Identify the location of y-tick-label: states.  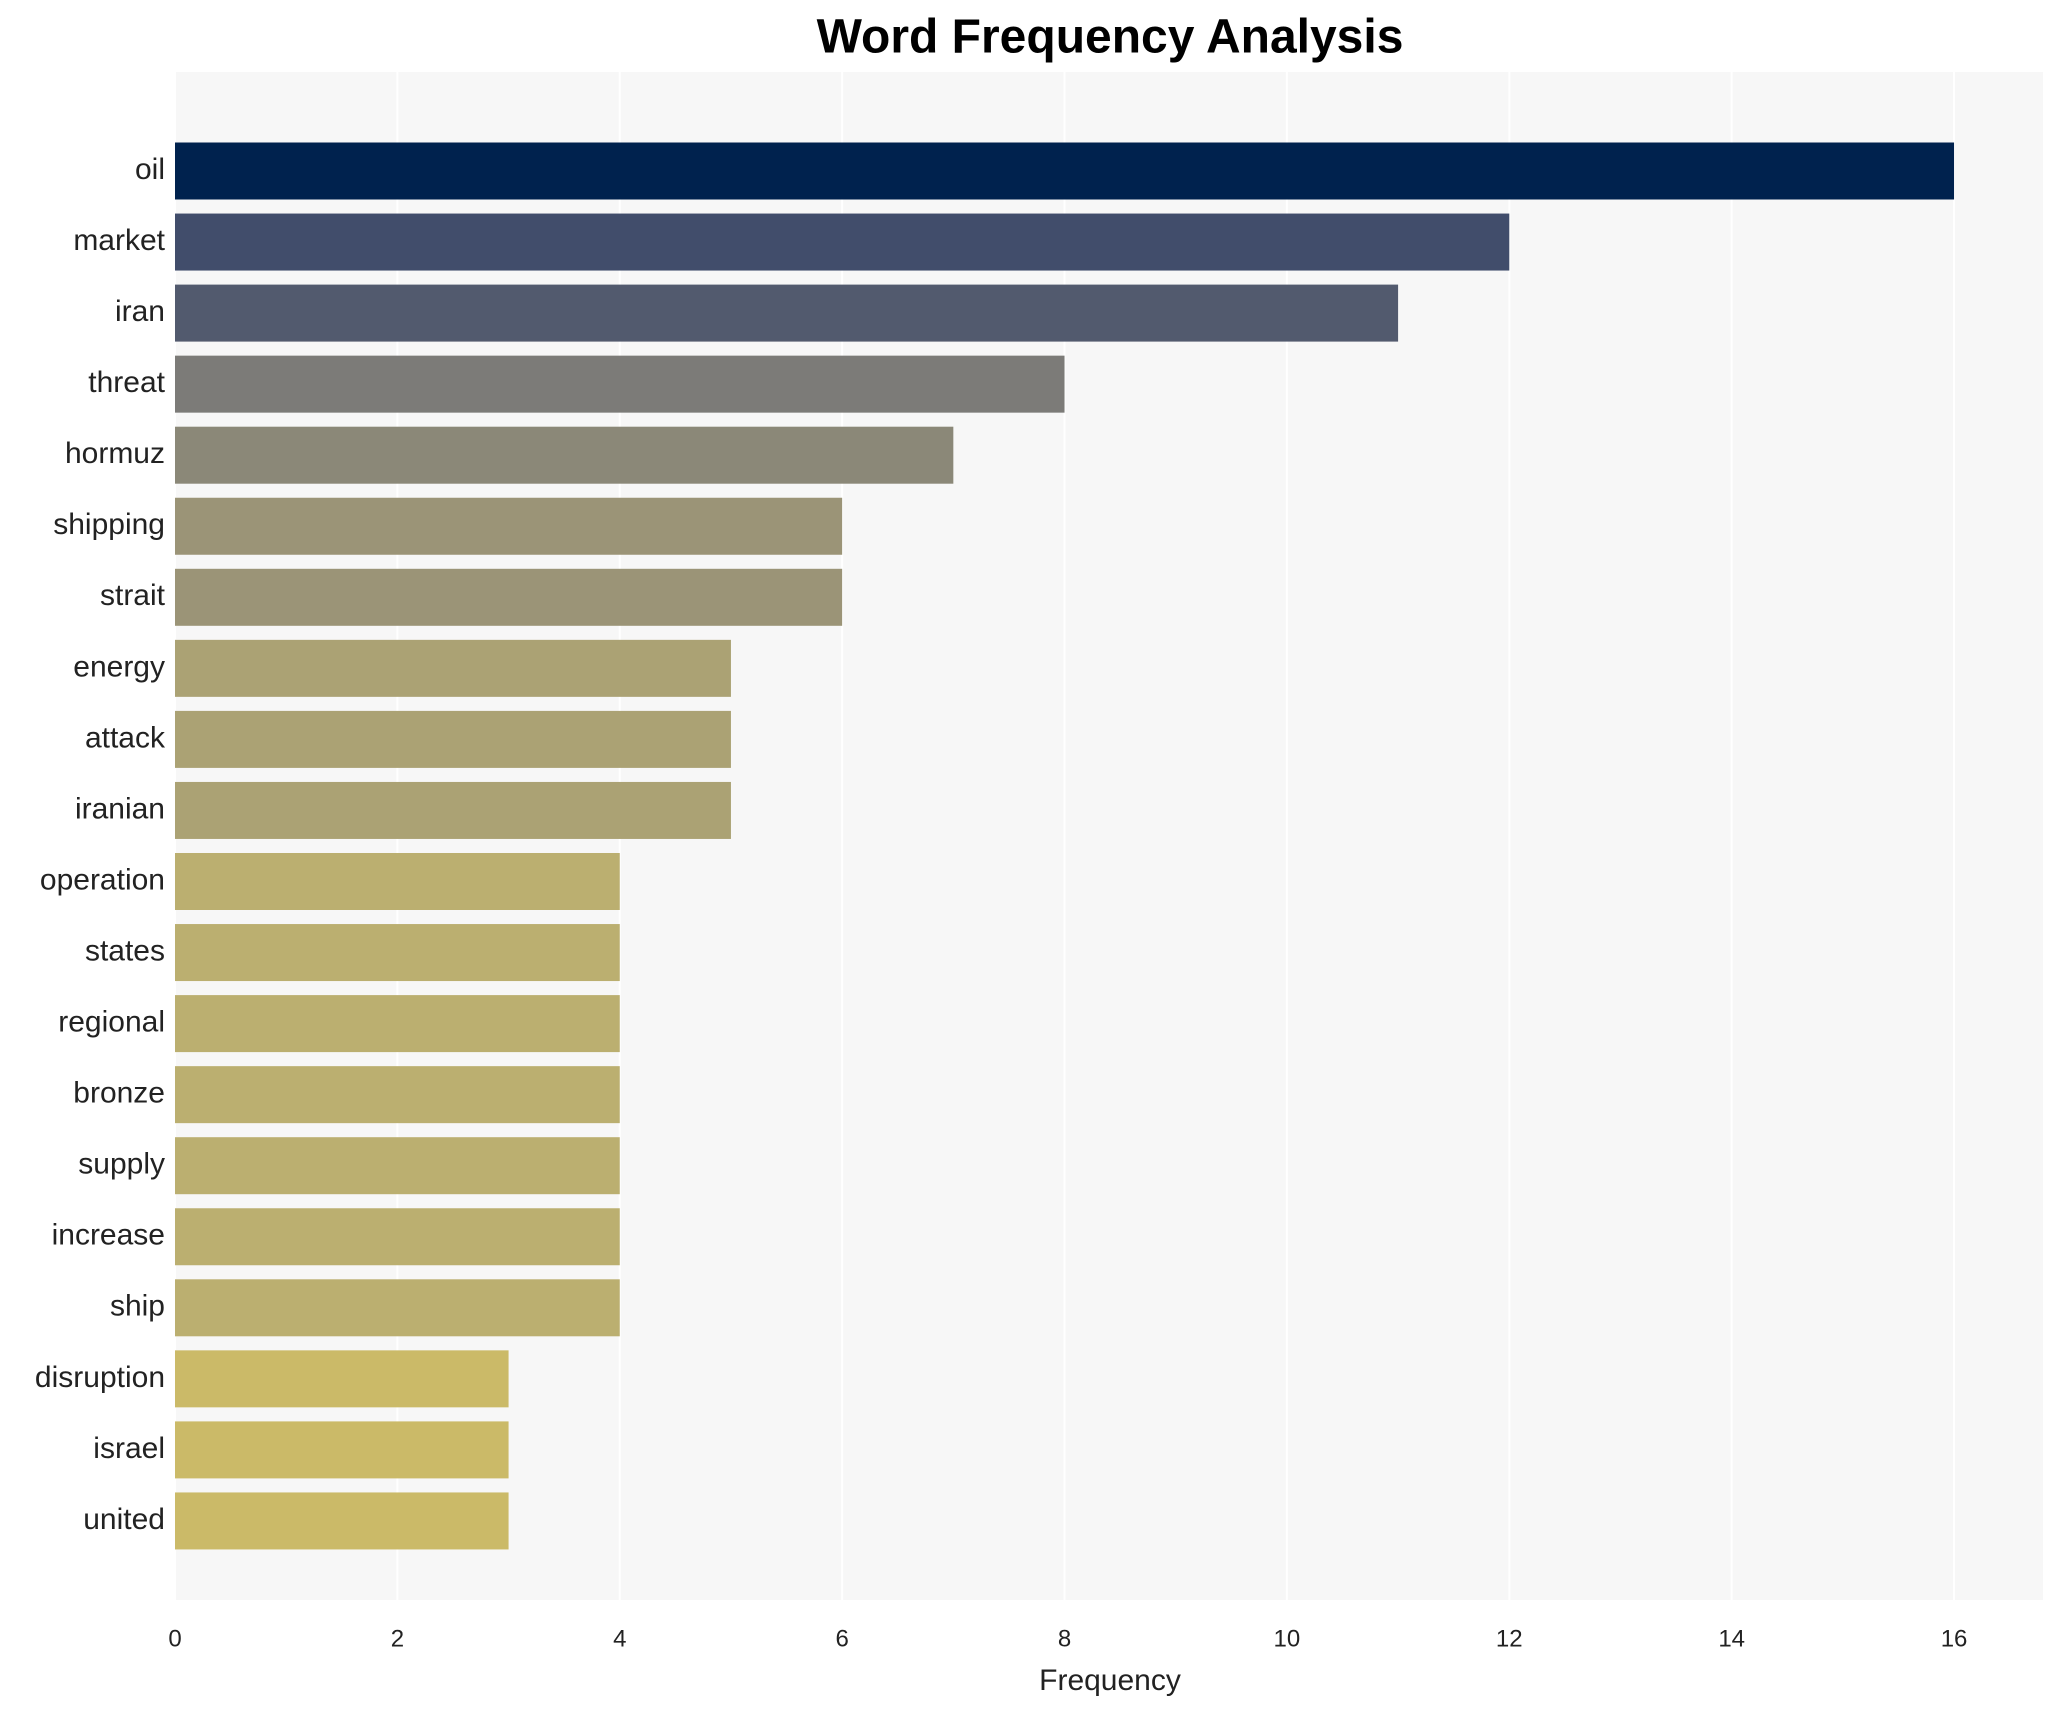
(125, 950).